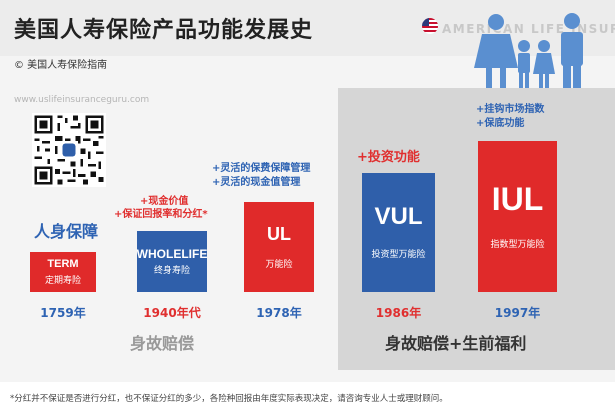 This screenshot has width=615, height=420. I want to click on year-label: 1986年, so click(398, 313).